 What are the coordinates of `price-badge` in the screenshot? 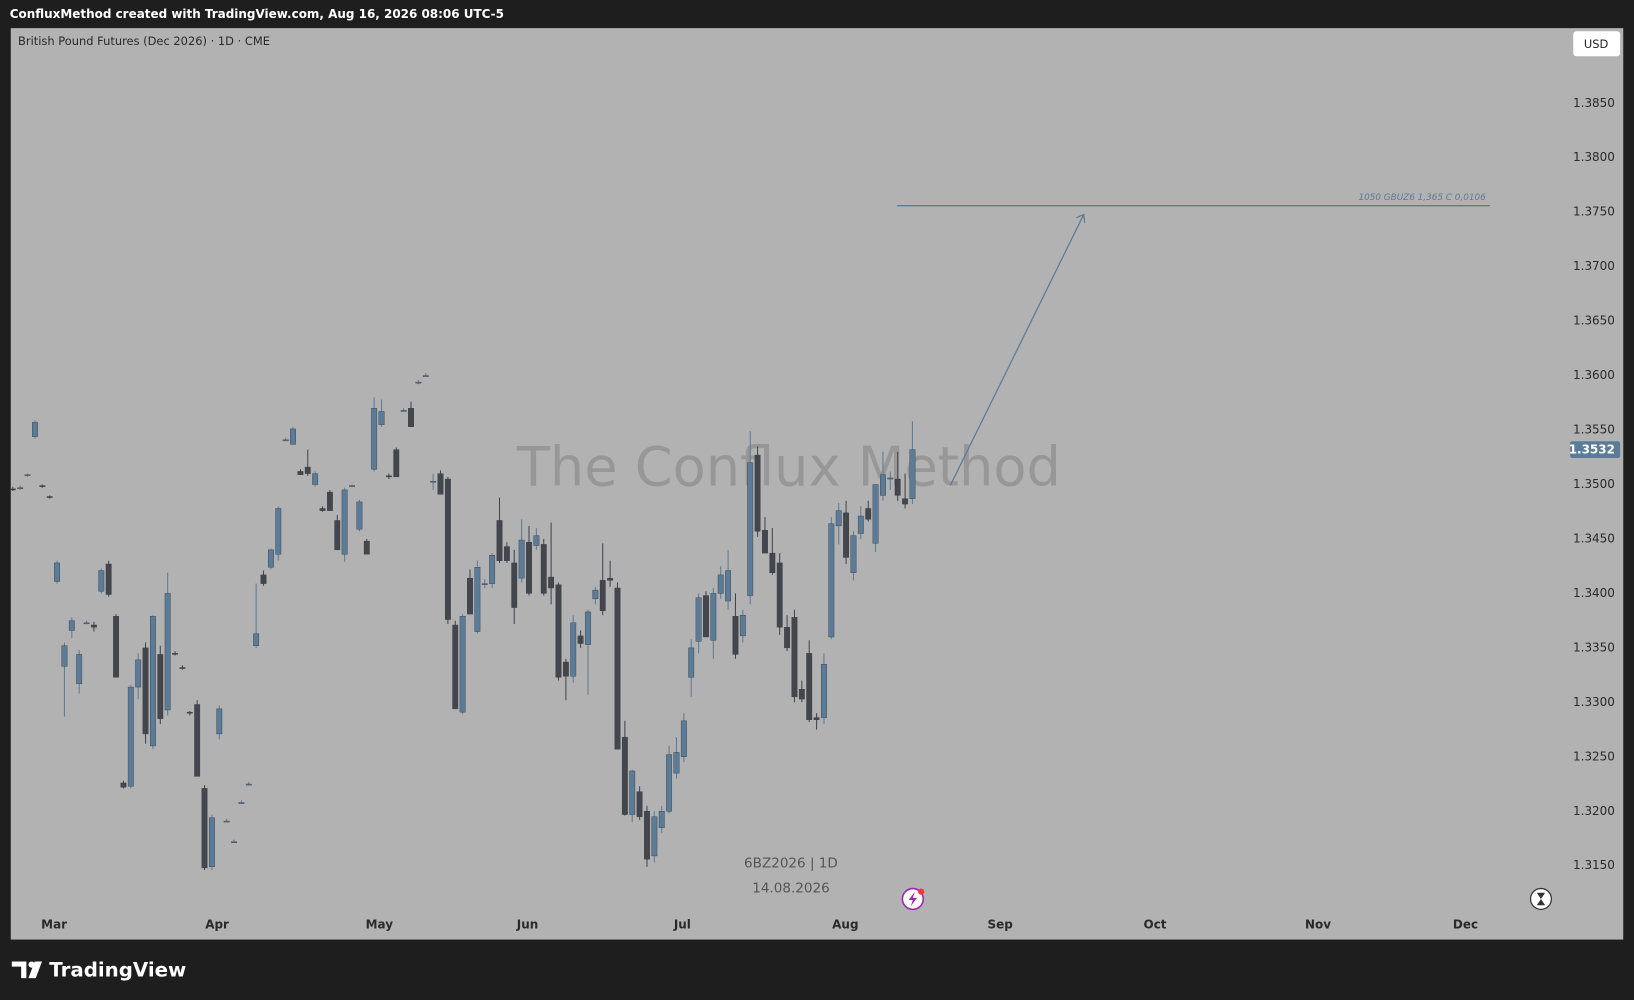 It's located at (1595, 449).